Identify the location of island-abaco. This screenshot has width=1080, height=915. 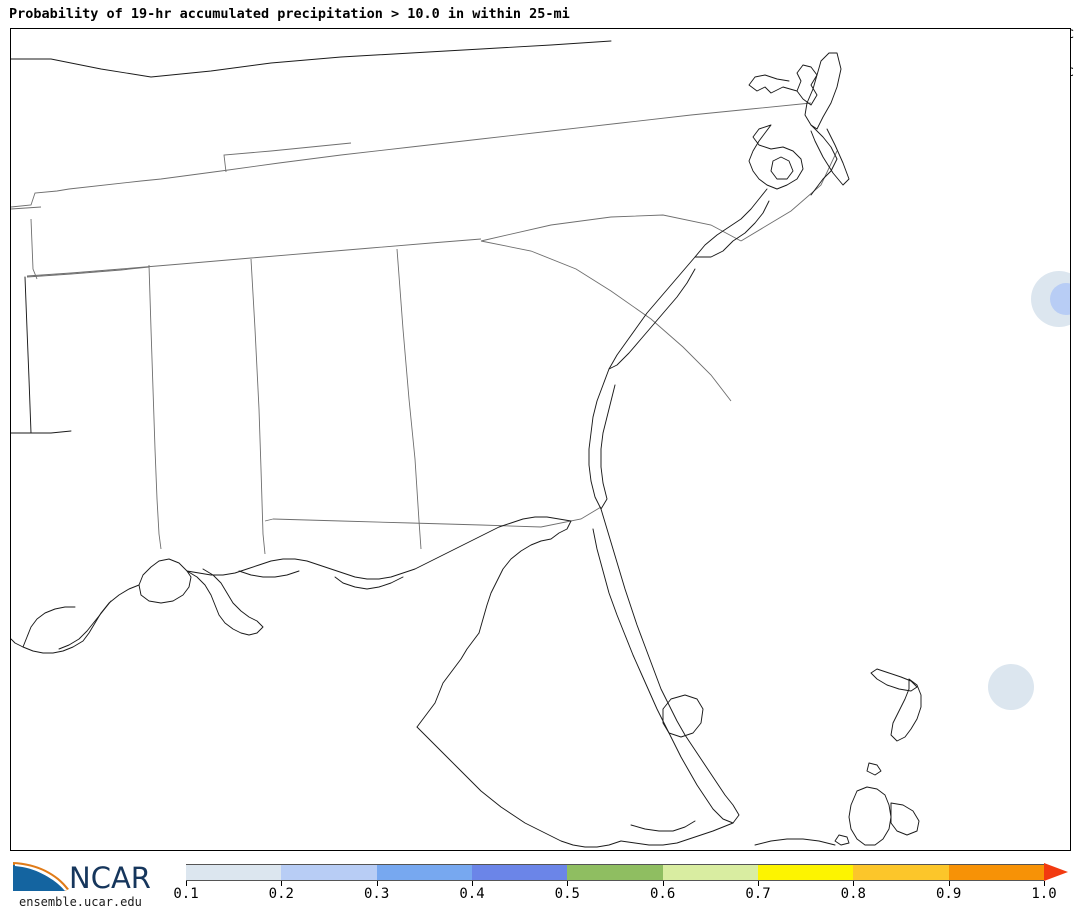
(906, 710).